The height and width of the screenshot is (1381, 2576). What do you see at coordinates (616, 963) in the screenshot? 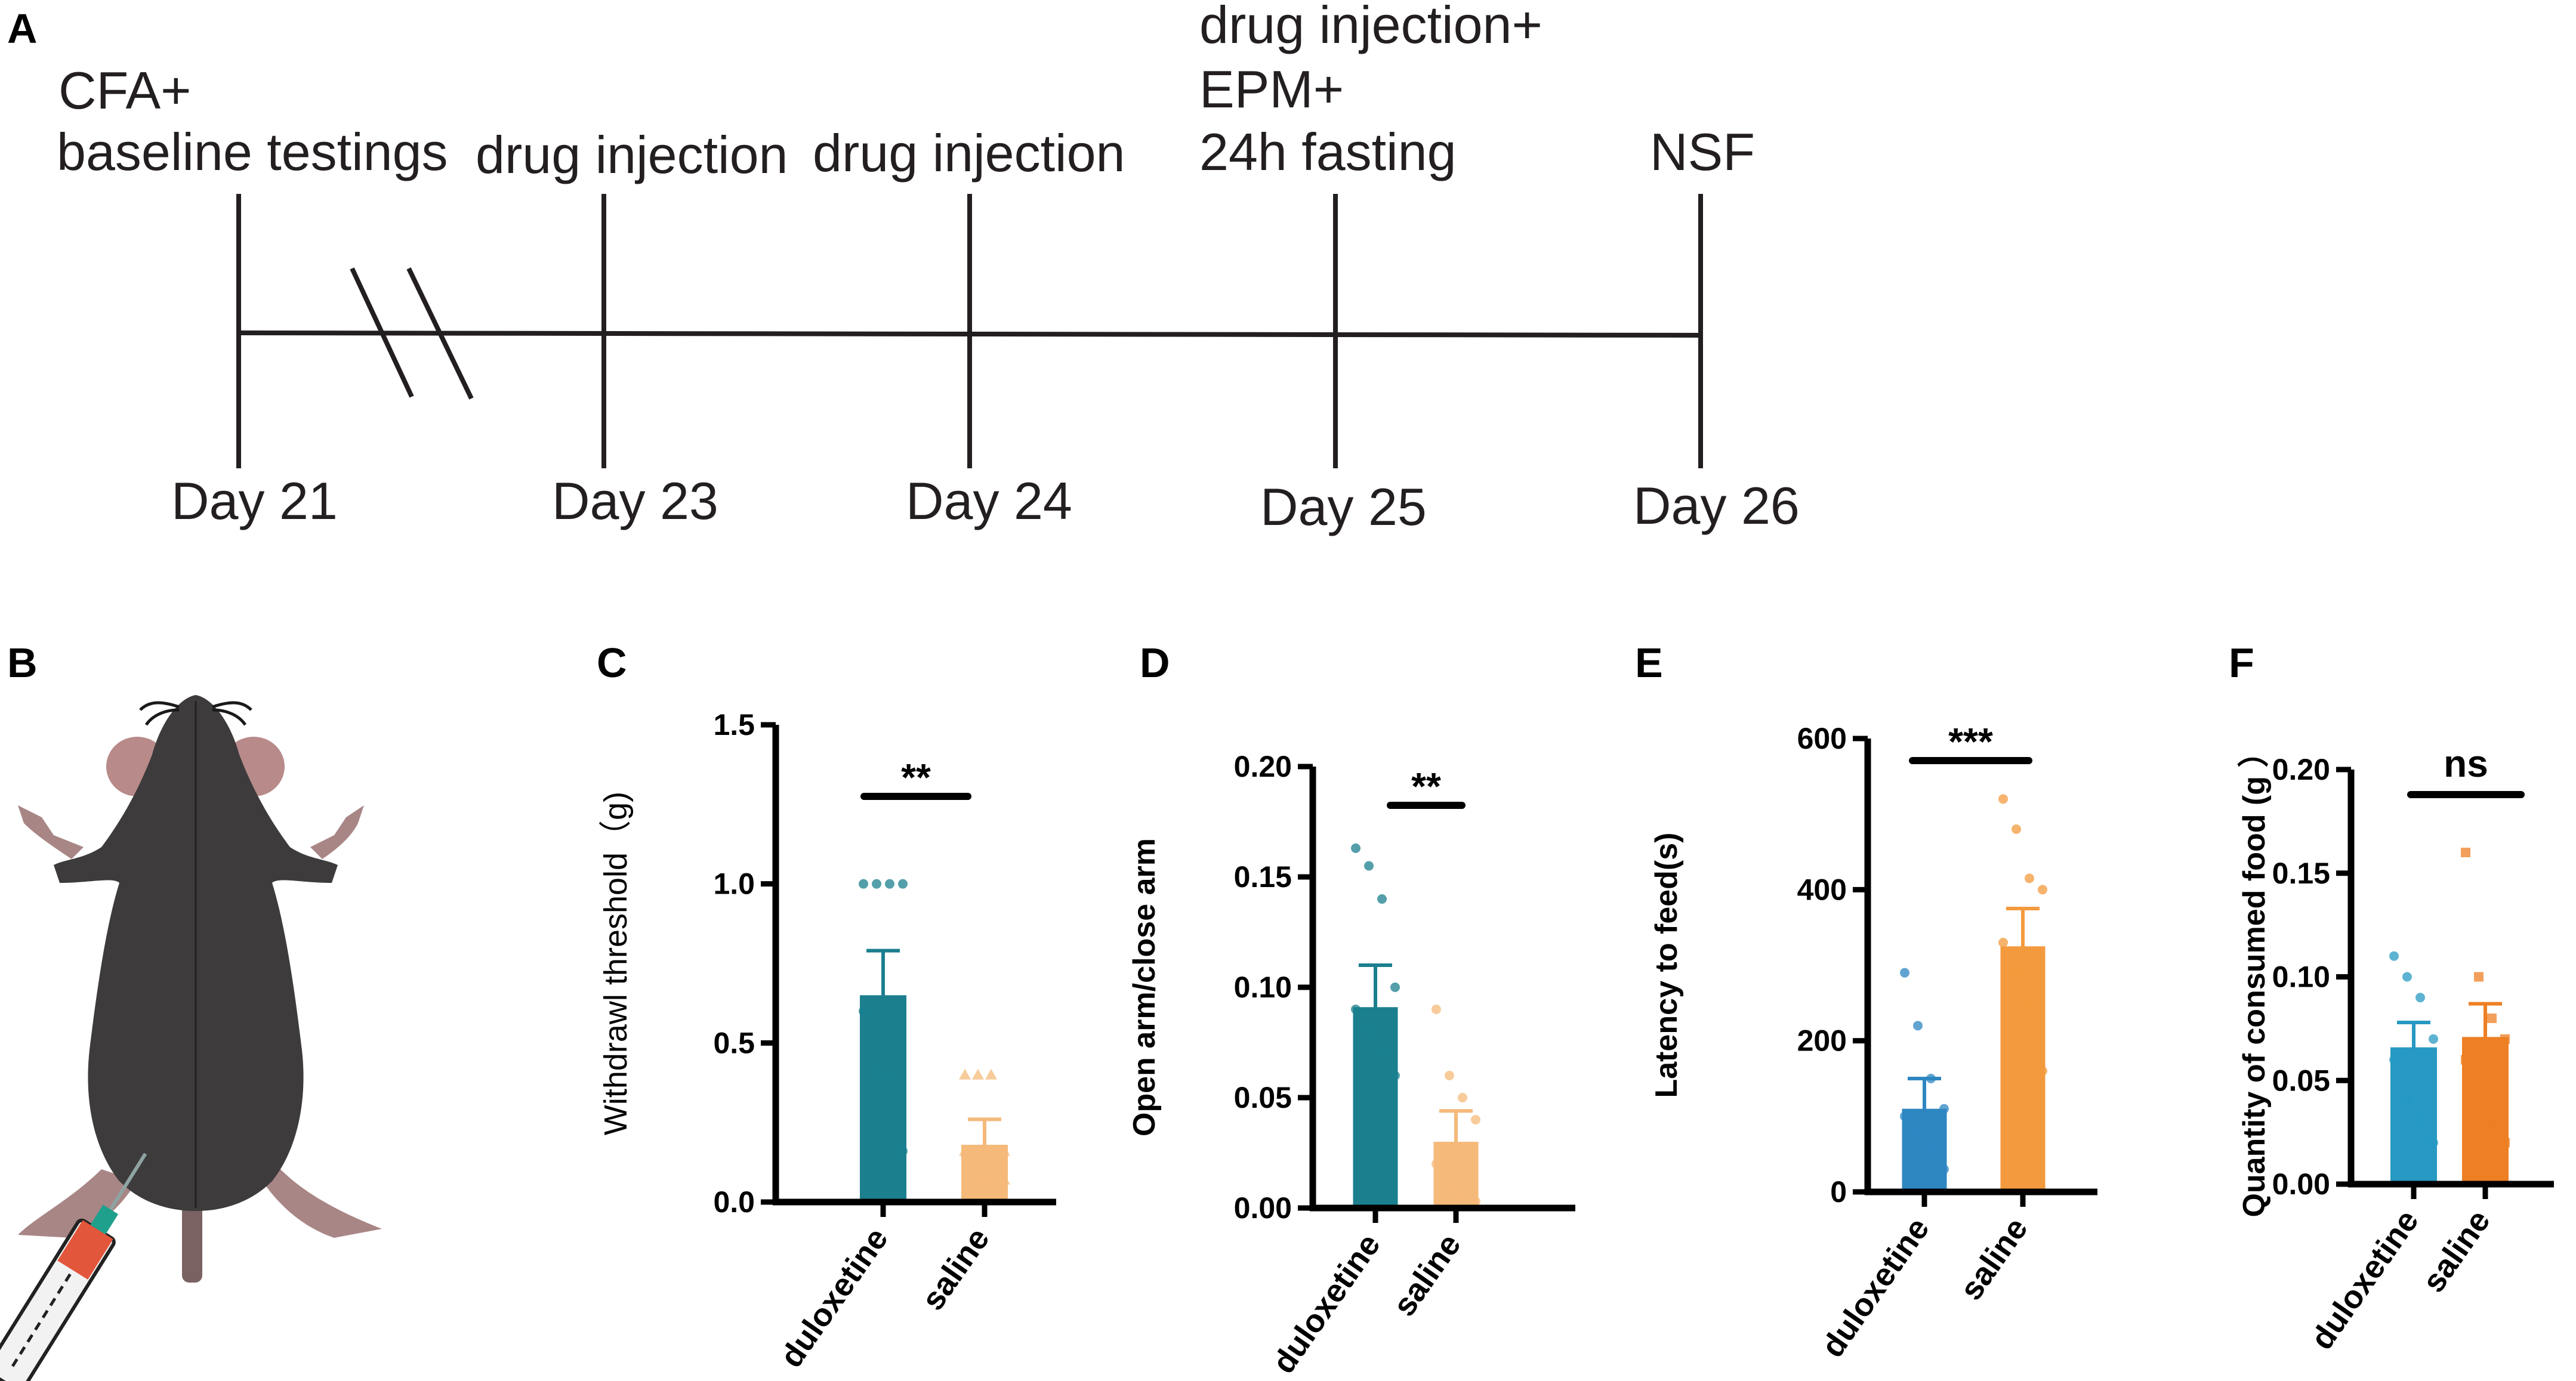
I see `y-axis-label: Withdrawl threshold（g)` at bounding box center [616, 963].